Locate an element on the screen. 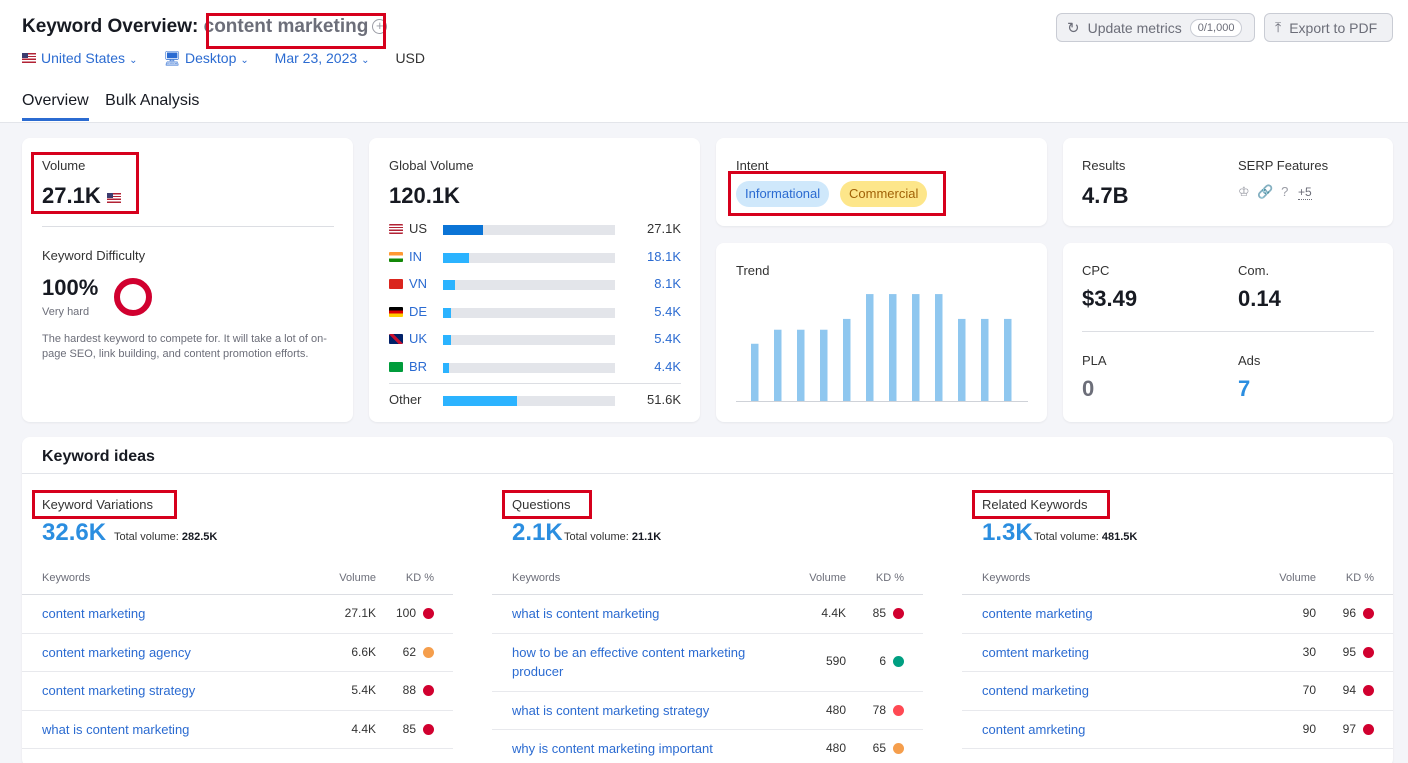 The height and width of the screenshot is (763, 1408). country-filter: United States ⌄ is located at coordinates (79, 58).